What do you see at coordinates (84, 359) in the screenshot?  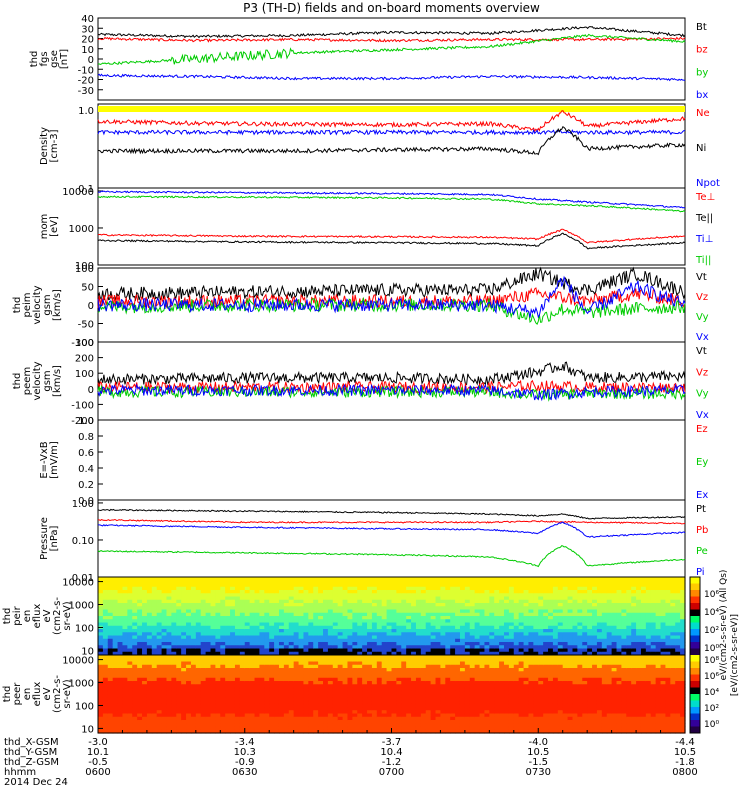 I see `ytick-label: 200` at bounding box center [84, 359].